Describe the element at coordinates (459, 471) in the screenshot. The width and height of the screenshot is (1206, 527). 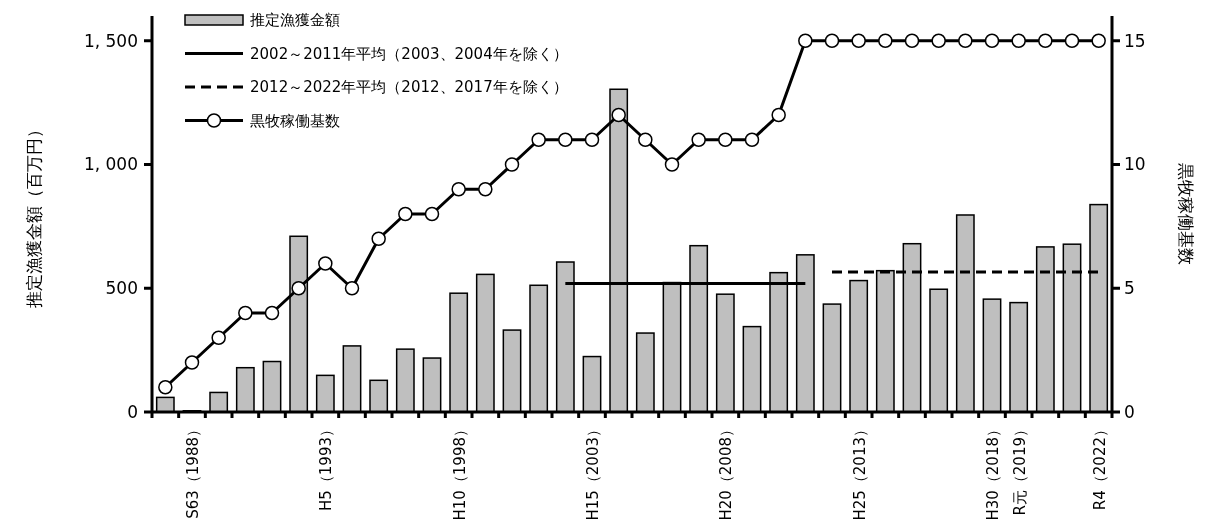
I see `x-tick-label: H10（1998）` at that location.